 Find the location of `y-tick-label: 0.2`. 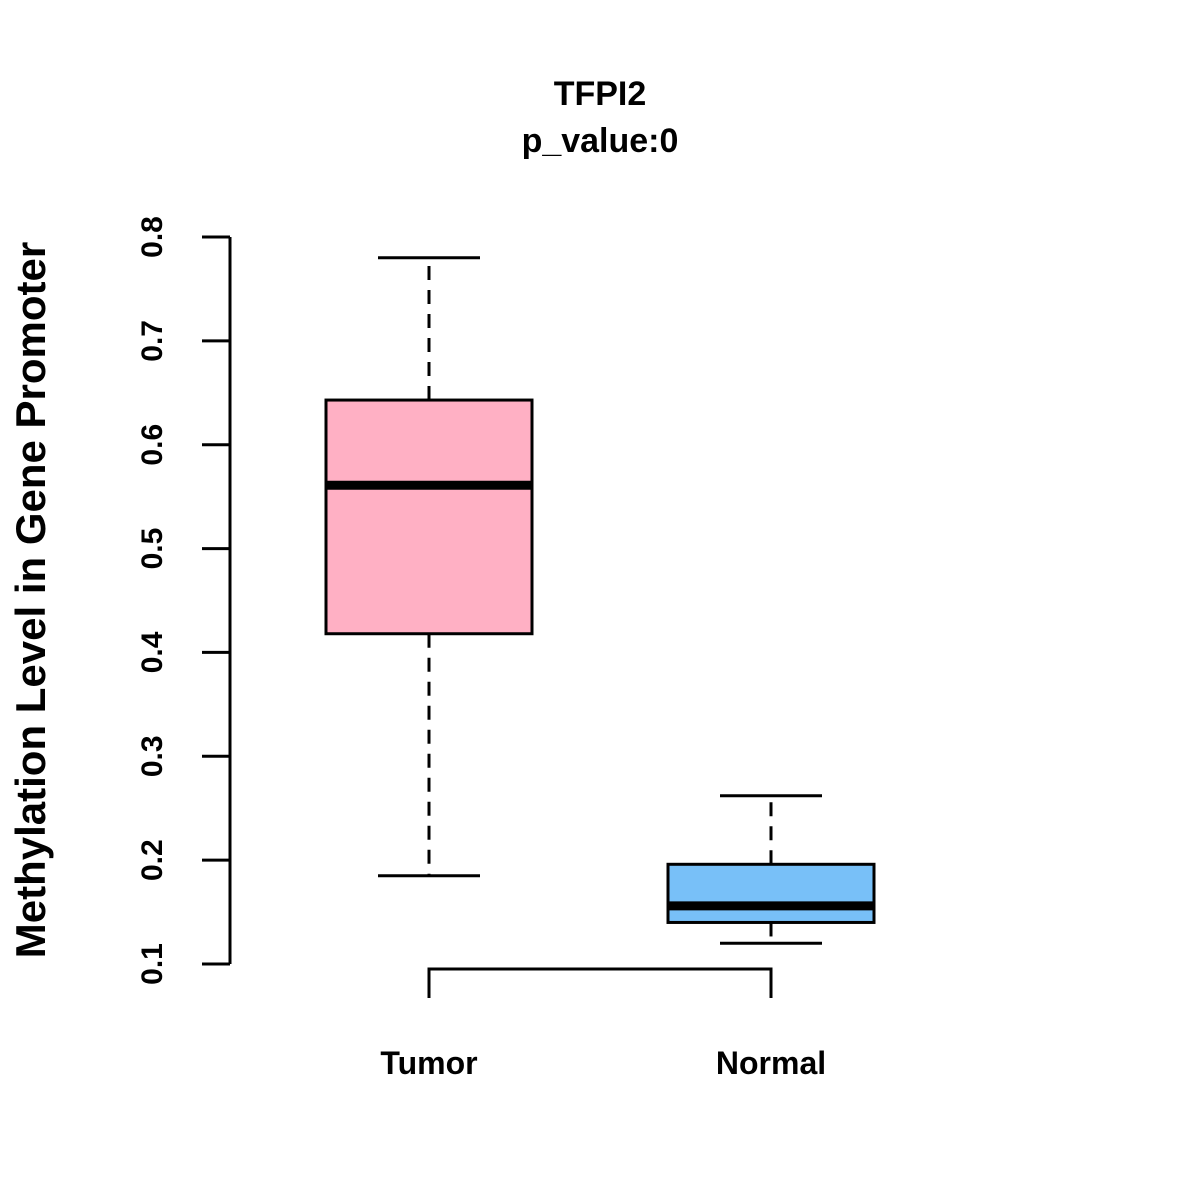

y-tick-label: 0.2 is located at coordinates (152, 860).